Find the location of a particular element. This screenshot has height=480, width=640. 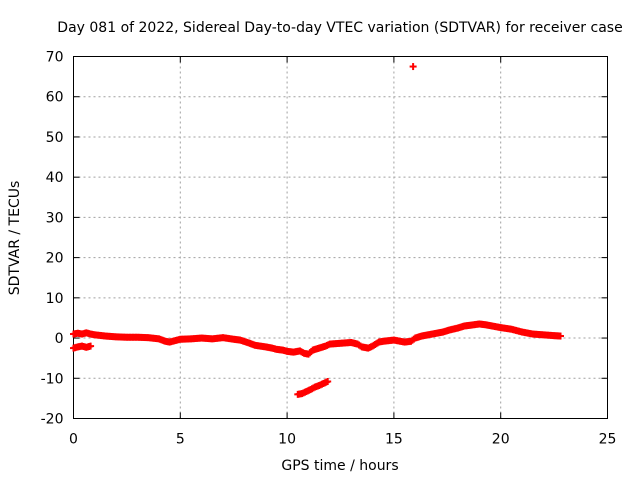

sdtvar-arc-point is located at coordinates (328, 381).